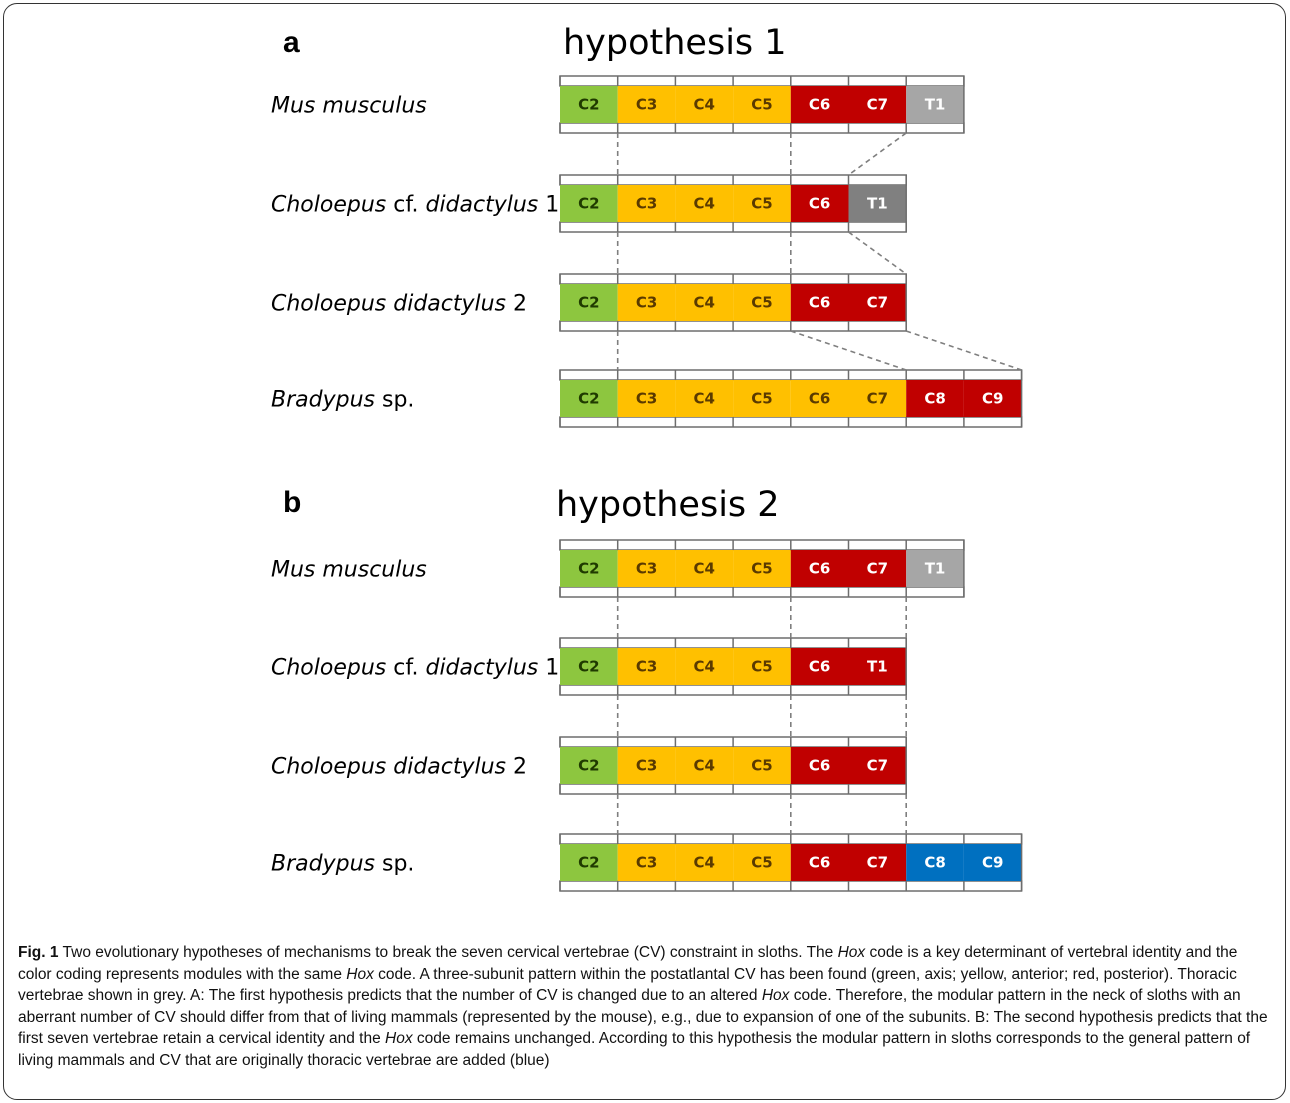 The height and width of the screenshot is (1103, 1290). Describe the element at coordinates (992, 863) in the screenshot. I see `vertebra-label: C9` at that location.